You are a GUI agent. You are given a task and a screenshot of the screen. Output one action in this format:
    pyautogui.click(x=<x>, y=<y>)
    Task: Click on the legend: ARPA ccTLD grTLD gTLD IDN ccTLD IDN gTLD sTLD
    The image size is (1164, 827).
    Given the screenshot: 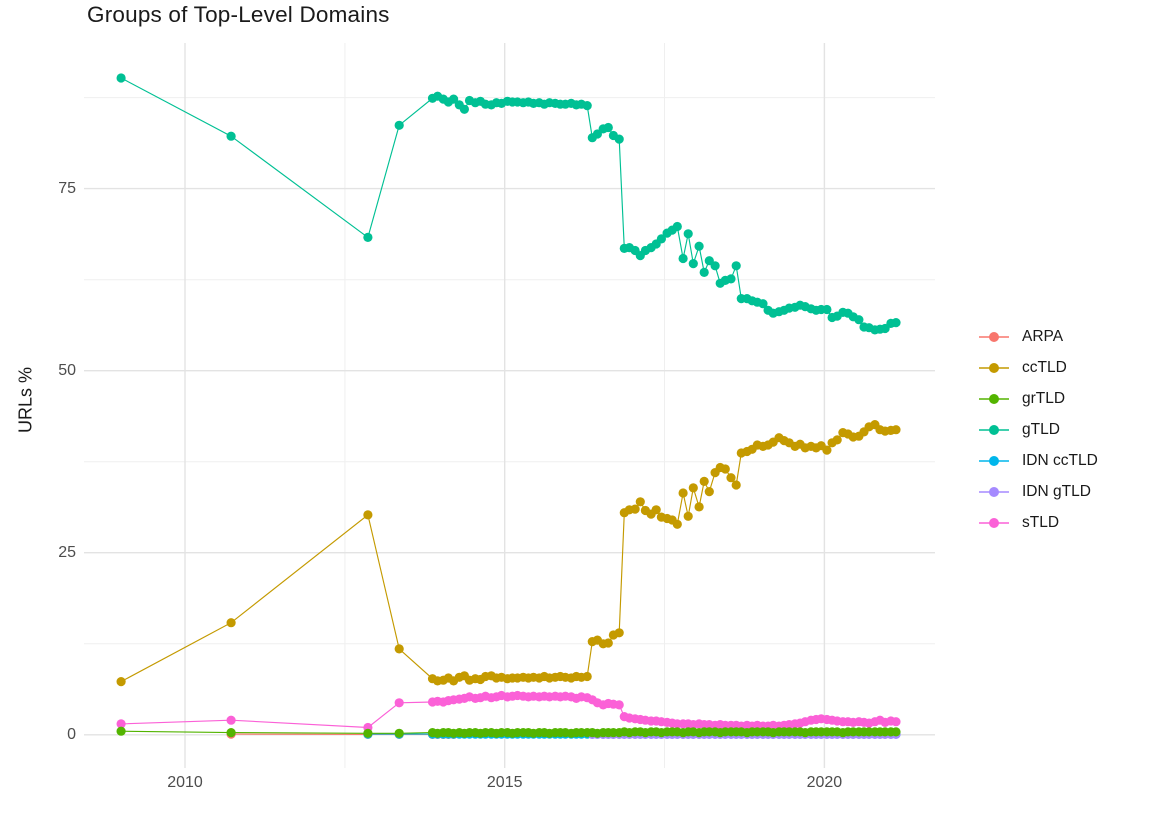 What is the action you would take?
    pyautogui.click(x=1038, y=429)
    